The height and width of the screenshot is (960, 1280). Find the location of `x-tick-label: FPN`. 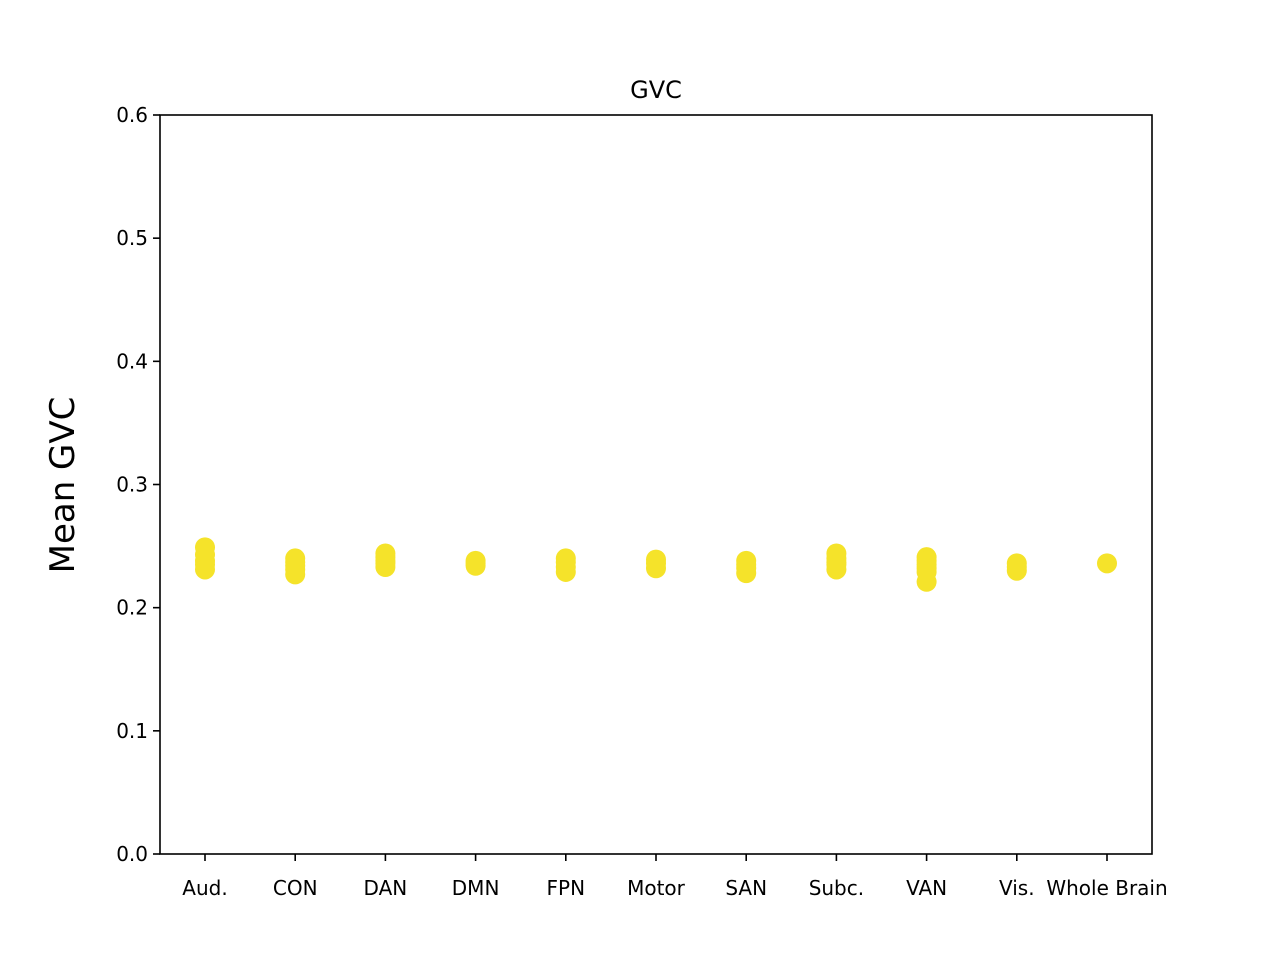

x-tick-label: FPN is located at coordinates (566, 888).